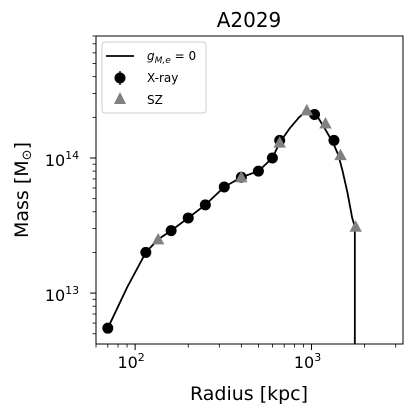 This screenshot has height=414, width=414. Describe the element at coordinates (155, 100) in the screenshot. I see `legend-label-sz: SZ` at that location.